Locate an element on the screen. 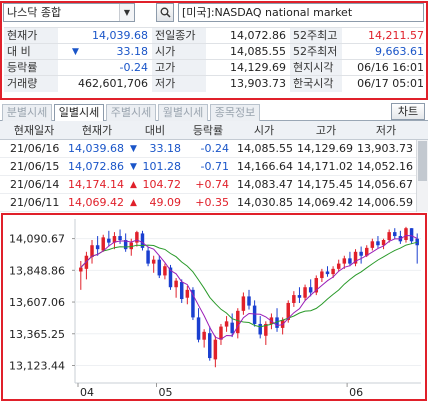 The height and width of the screenshot is (402, 428). cell-open: 14,083.47 is located at coordinates (265, 184).